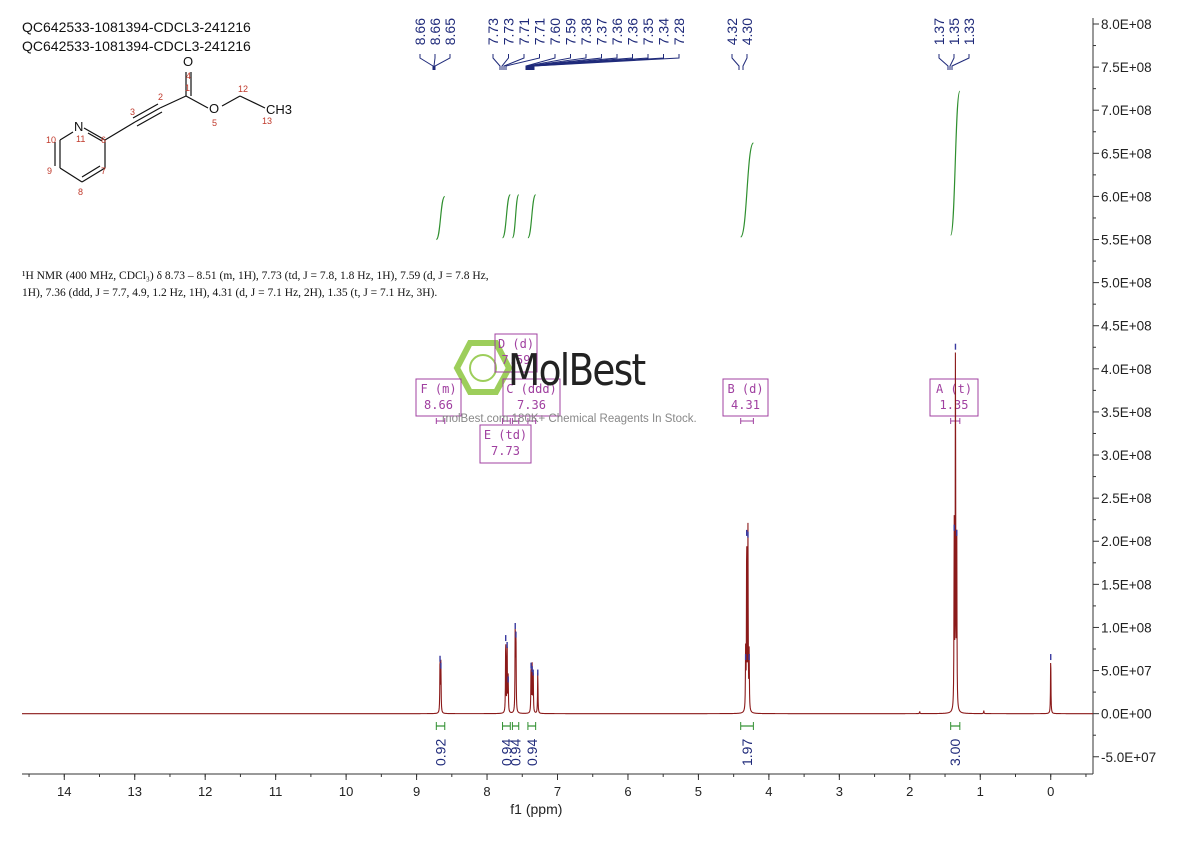  What do you see at coordinates (279, 109) in the screenshot?
I see `atom-label-ch3: CH3` at bounding box center [279, 109].